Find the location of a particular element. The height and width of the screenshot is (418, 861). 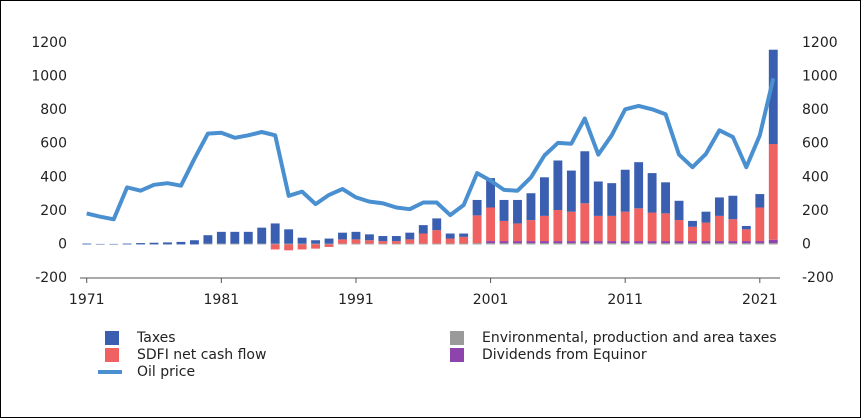

y-tick-label: 800 is located at coordinates (53, 110).